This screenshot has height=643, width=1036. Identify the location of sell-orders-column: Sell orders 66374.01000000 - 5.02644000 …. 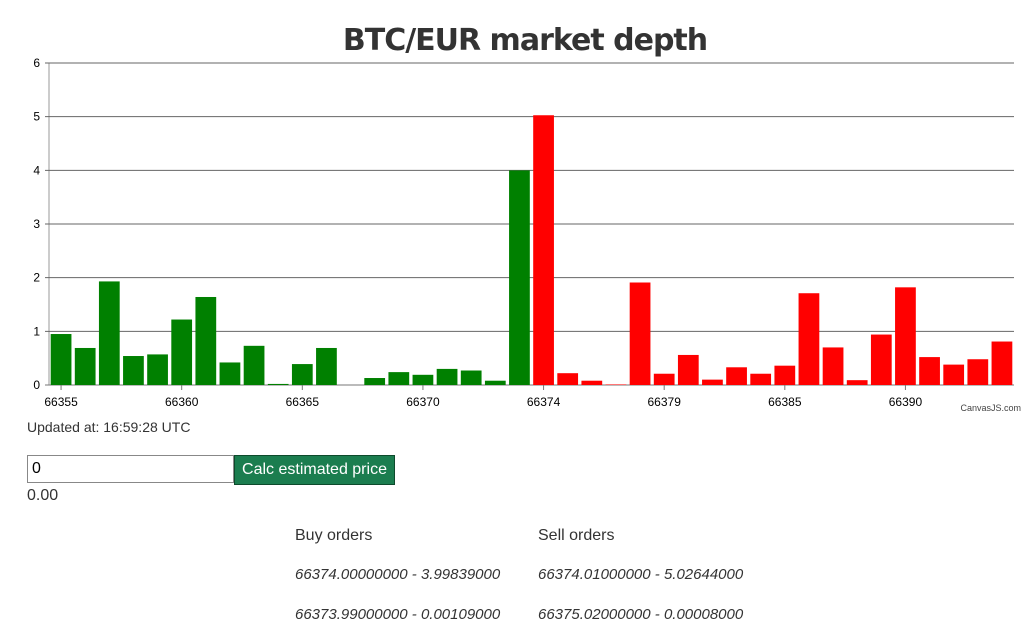
(658, 574).